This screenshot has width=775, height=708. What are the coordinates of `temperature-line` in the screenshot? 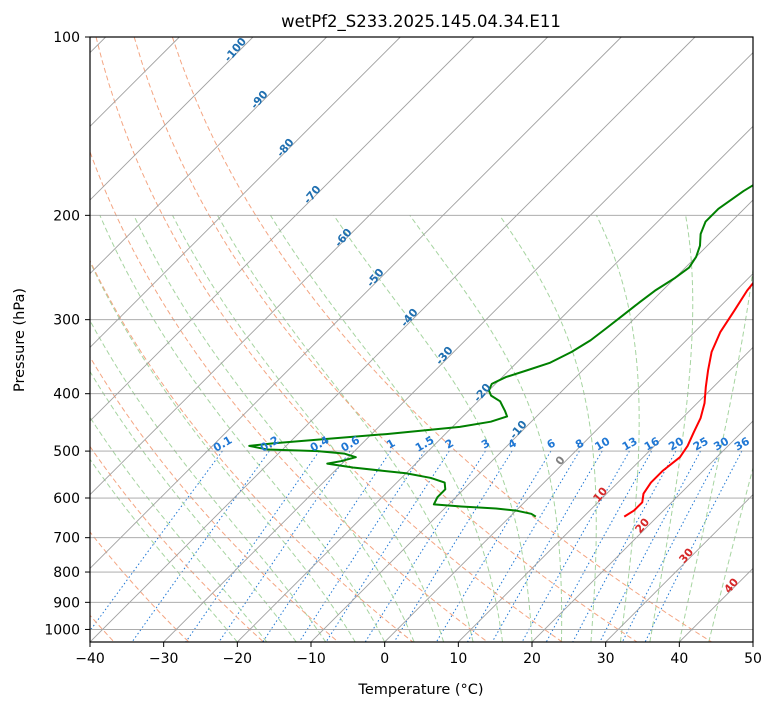 It's located at (688, 399).